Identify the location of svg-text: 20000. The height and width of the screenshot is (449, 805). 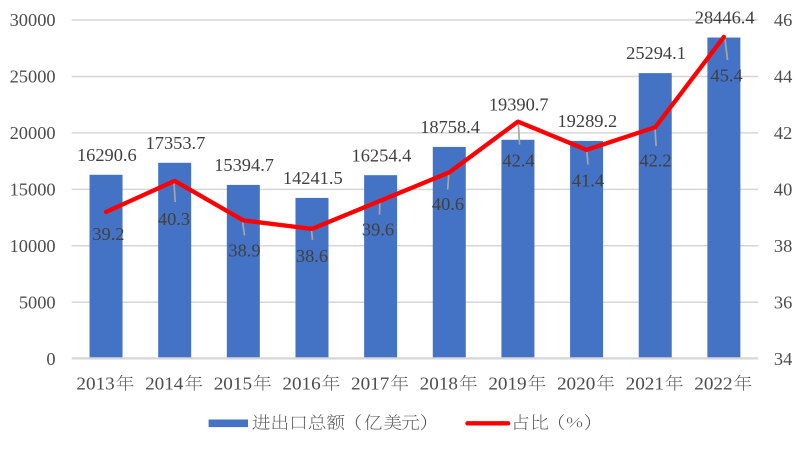
(33, 133).